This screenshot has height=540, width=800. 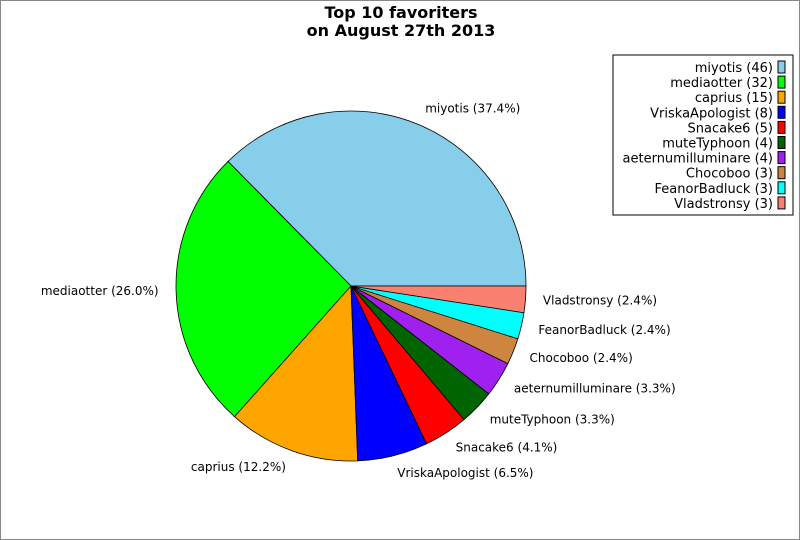 I want to click on legend-box, so click(x=703, y=135).